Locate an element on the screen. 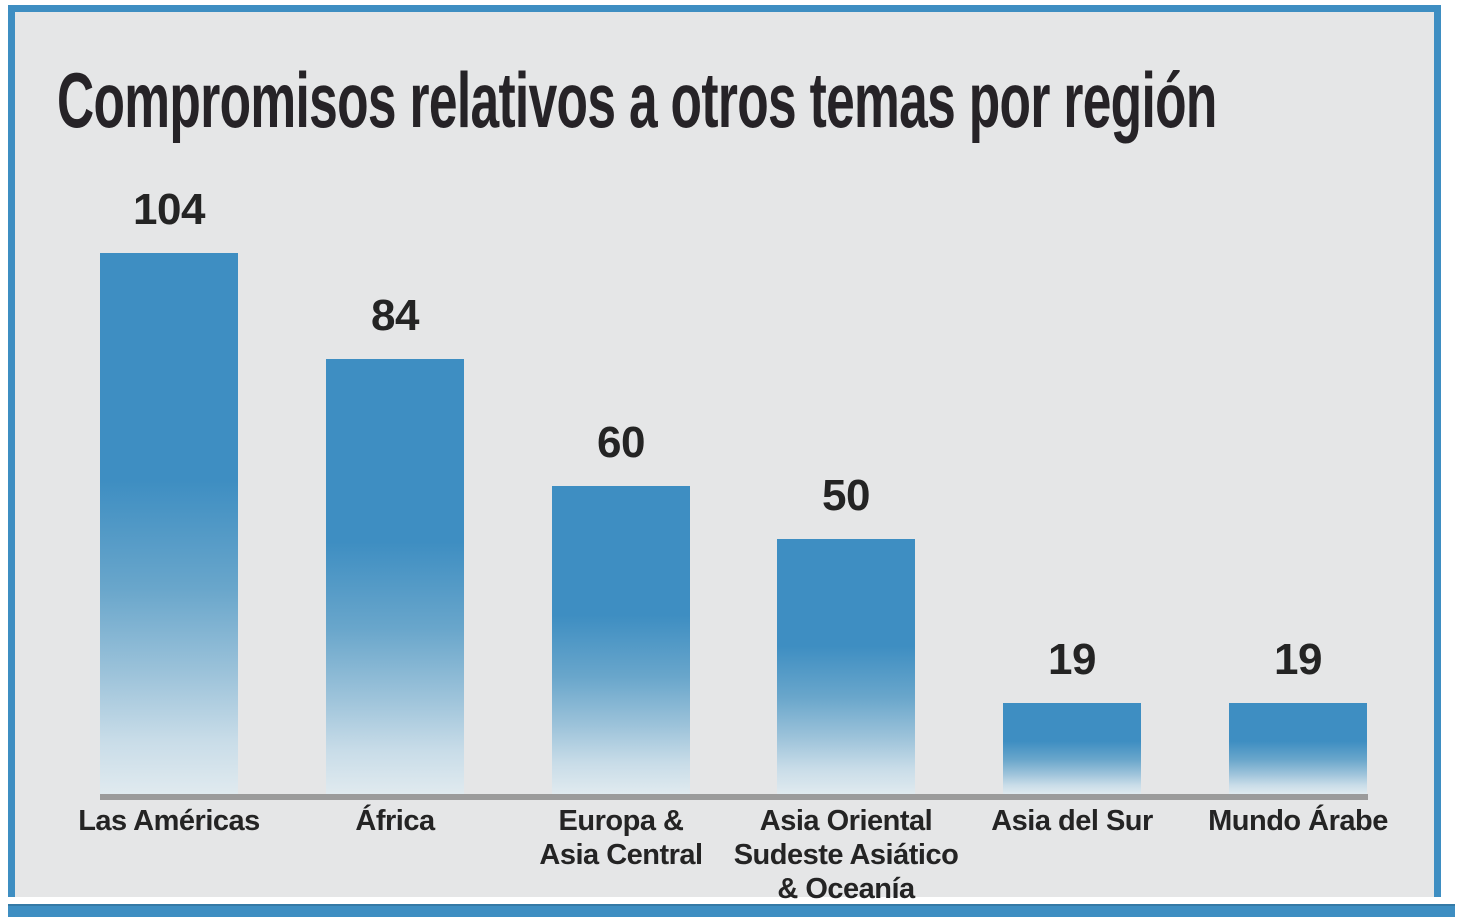 This screenshot has width=1462, height=922. bar--frica is located at coordinates (395, 576).